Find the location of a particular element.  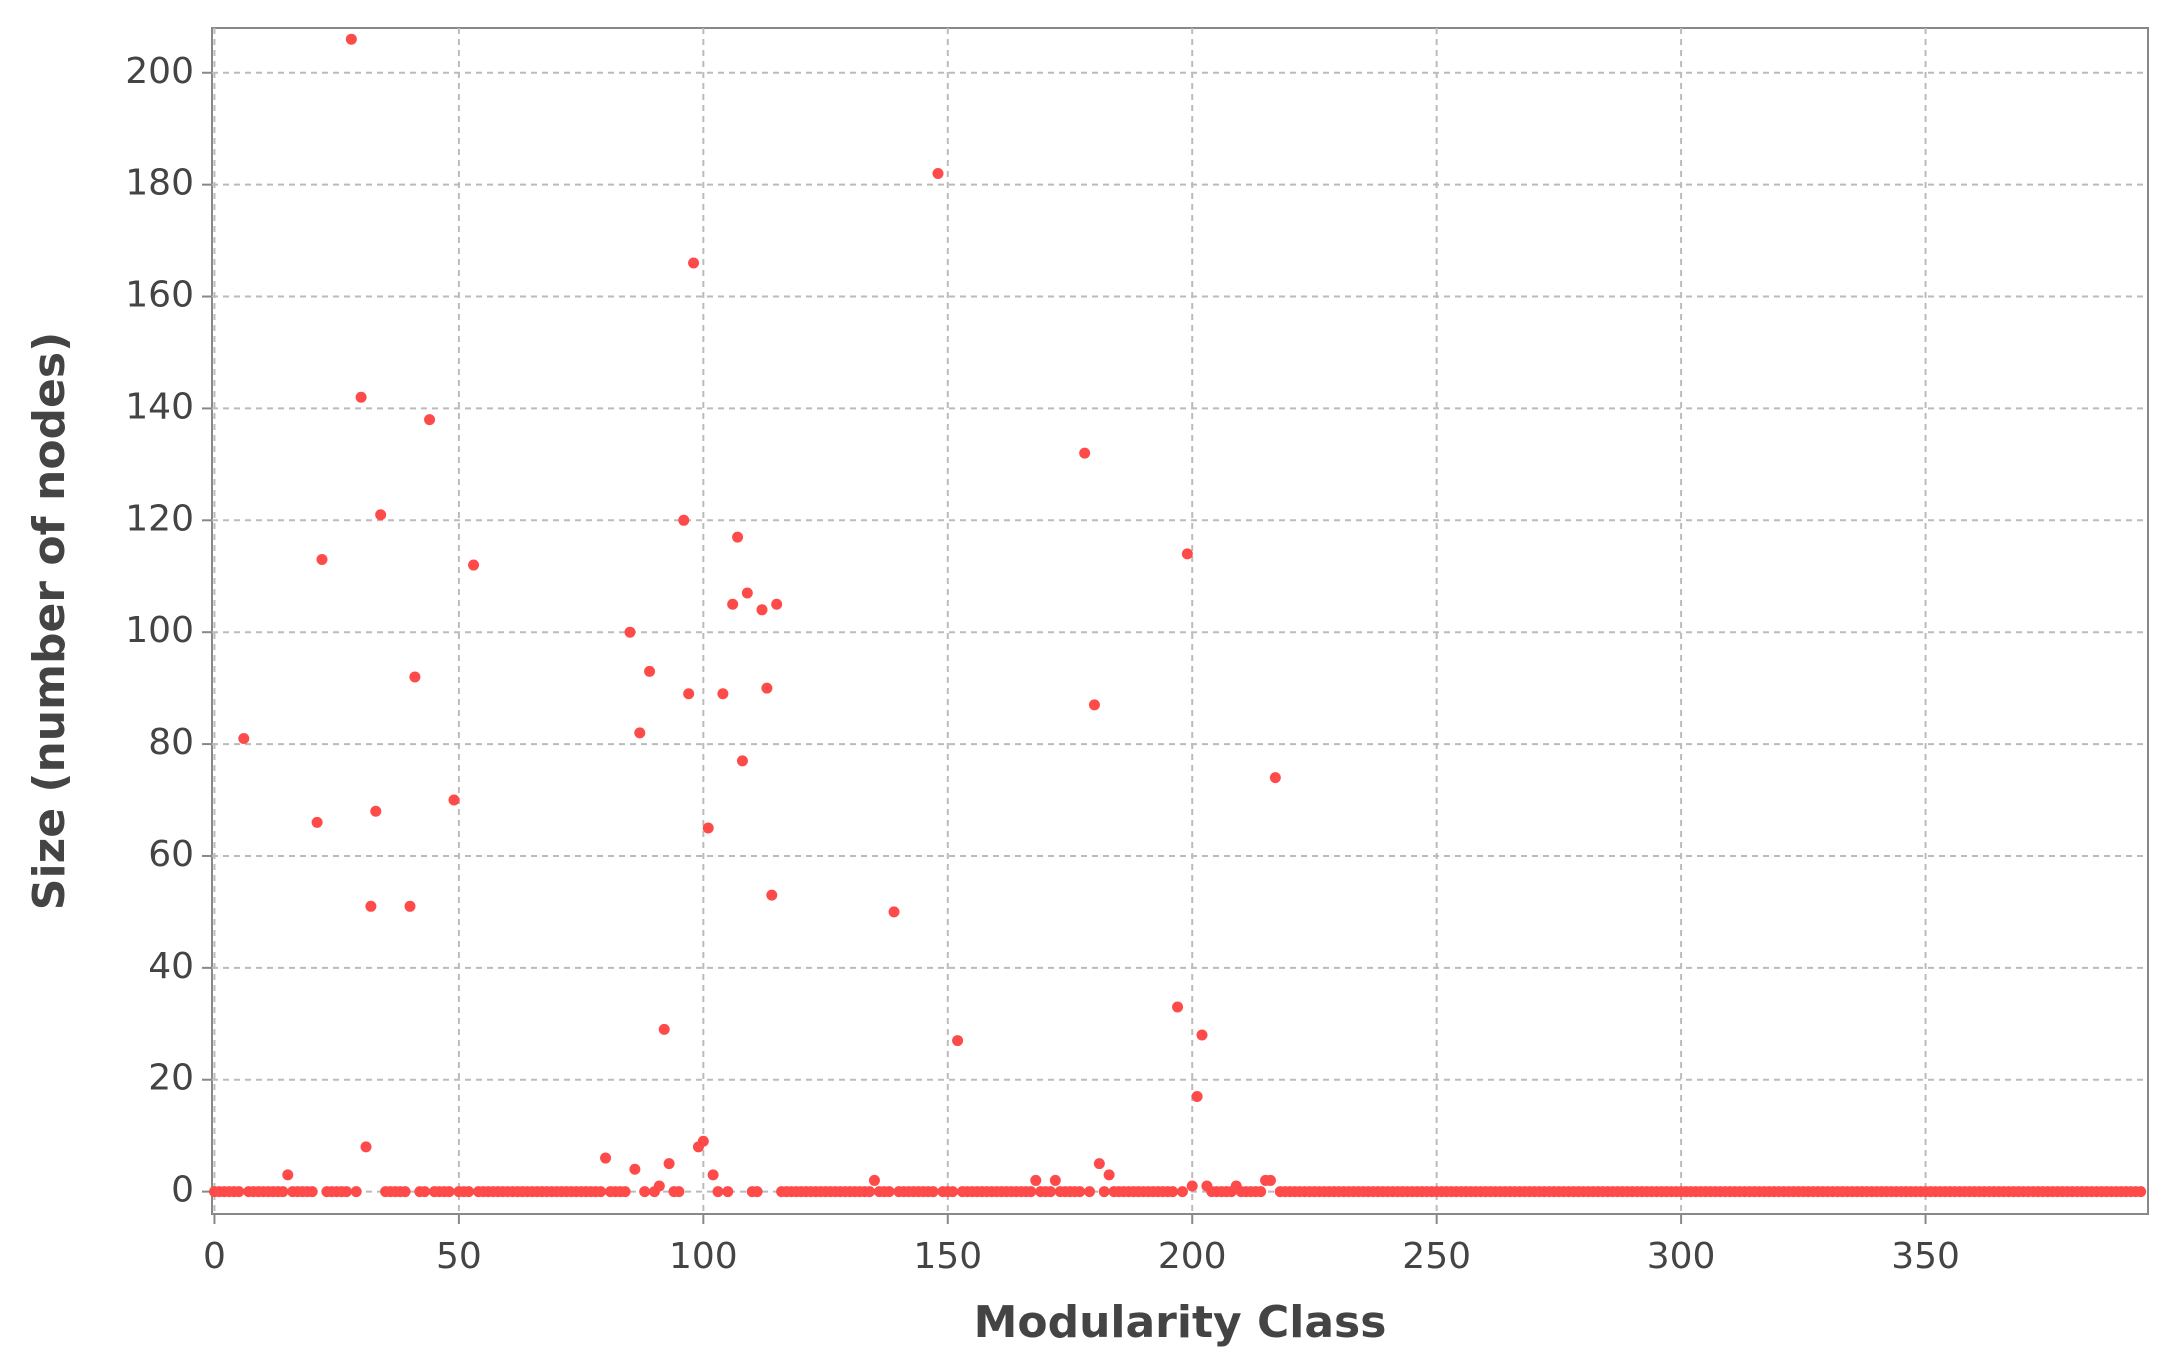

y-tick-label: 120 is located at coordinates (159, 518).